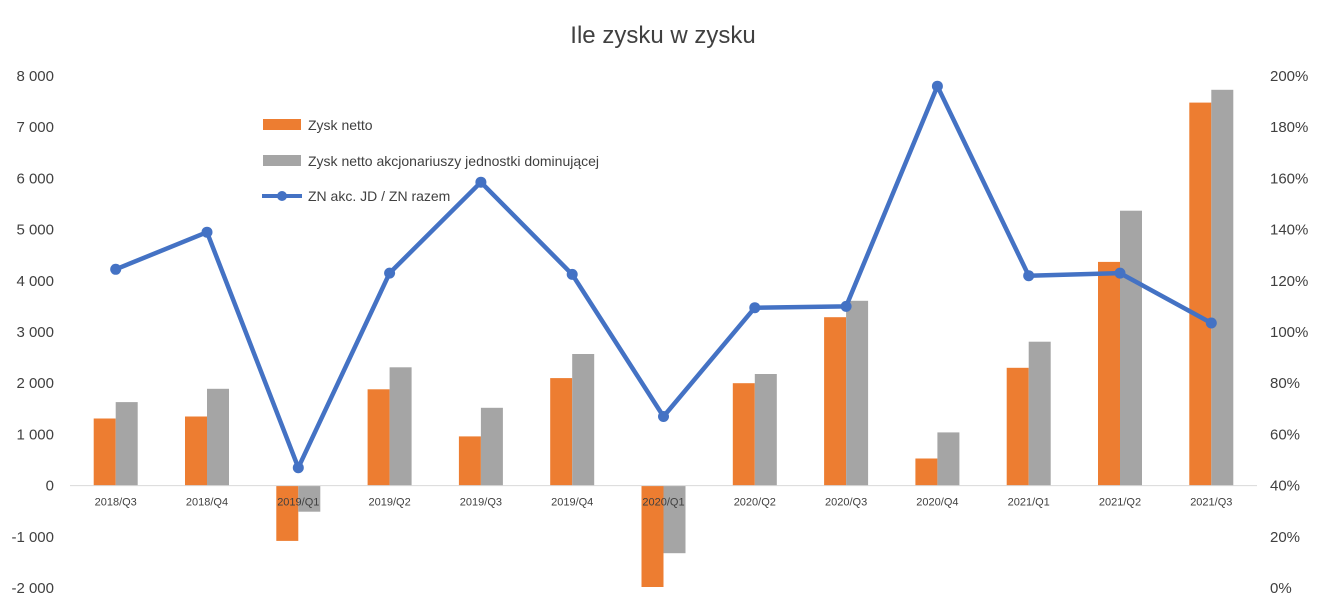 The height and width of the screenshot is (598, 1327). Describe the element at coordinates (1285, 383) in the screenshot. I see `right-tick-label: 80%` at that location.